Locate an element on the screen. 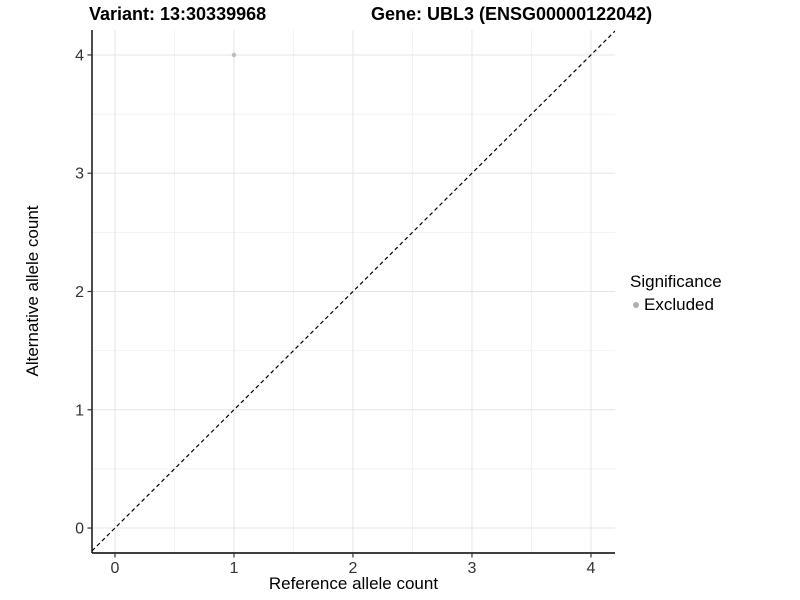  gene-title: Gene: UBL3 (ENSG00000122042) is located at coordinates (512, 14).